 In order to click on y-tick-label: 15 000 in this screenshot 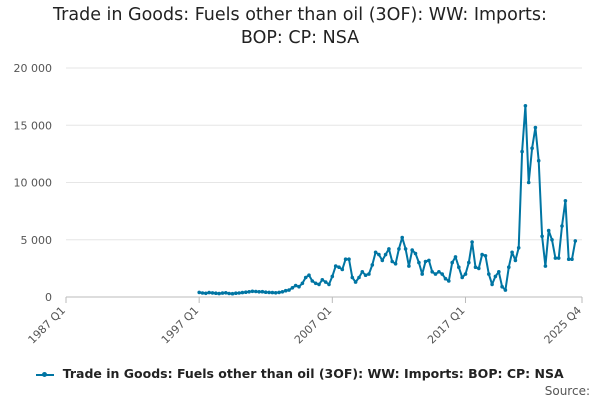, I will do `click(33, 125)`.